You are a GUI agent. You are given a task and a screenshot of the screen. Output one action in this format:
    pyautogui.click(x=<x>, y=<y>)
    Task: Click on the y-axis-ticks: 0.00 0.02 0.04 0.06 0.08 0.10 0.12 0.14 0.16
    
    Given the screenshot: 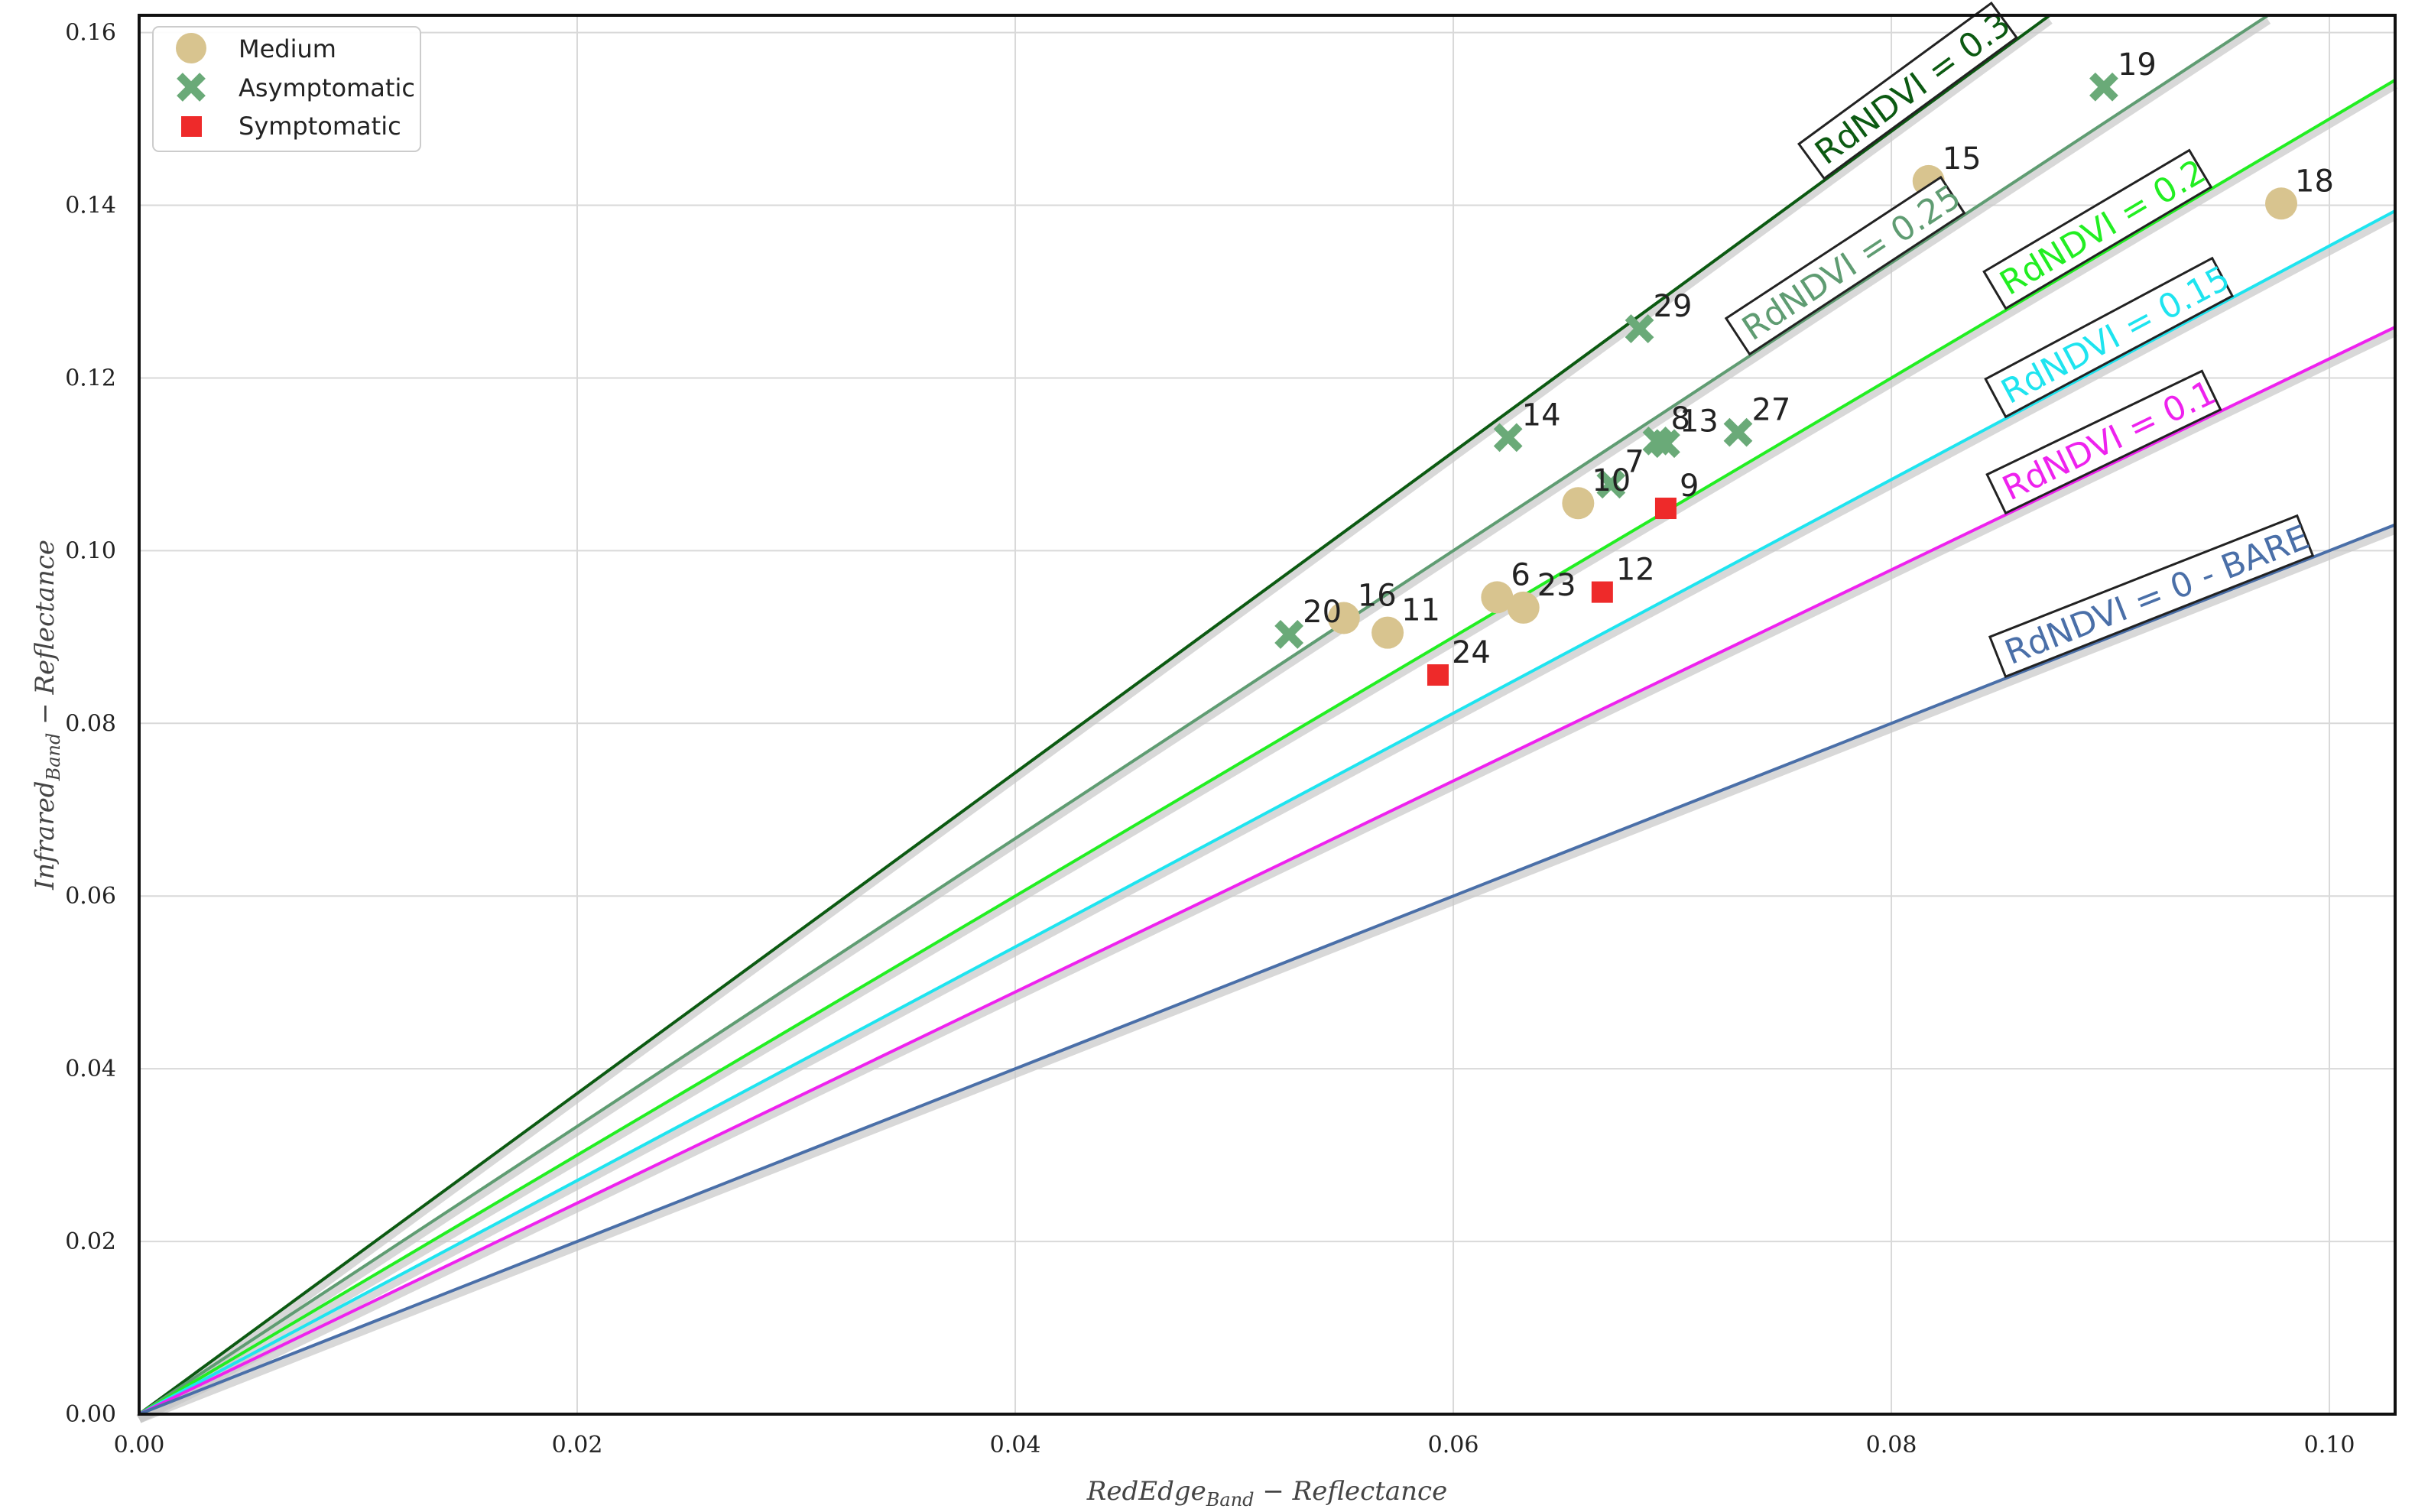 What is the action you would take?
    pyautogui.click(x=91, y=724)
    